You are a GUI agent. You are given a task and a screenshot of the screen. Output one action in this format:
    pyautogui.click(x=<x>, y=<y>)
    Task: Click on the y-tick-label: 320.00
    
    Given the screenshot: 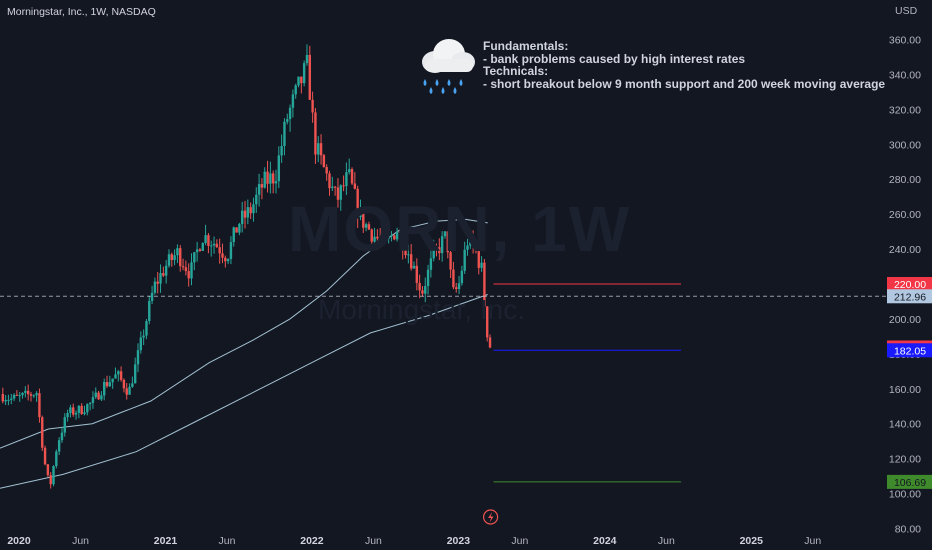 What is the action you would take?
    pyautogui.click(x=905, y=110)
    